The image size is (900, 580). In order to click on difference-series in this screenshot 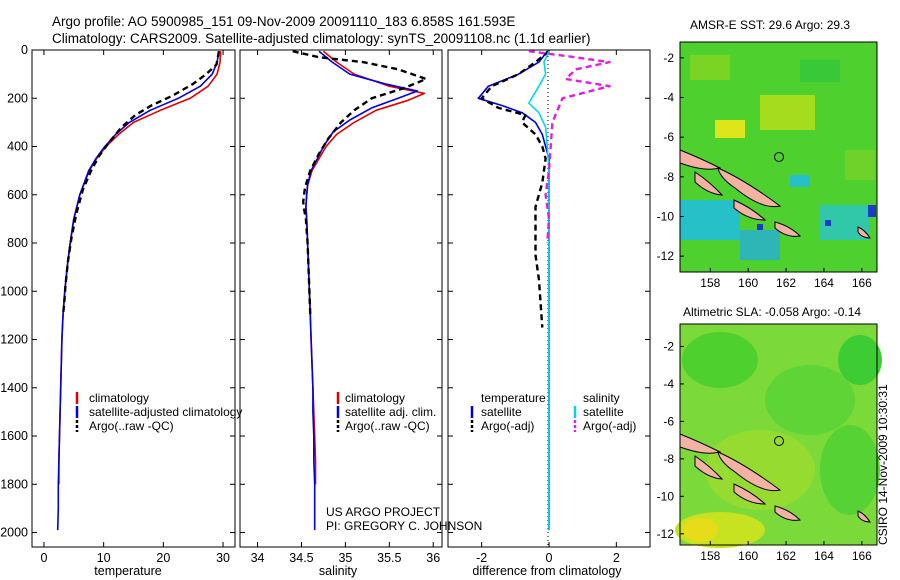, I will do `click(544, 290)`.